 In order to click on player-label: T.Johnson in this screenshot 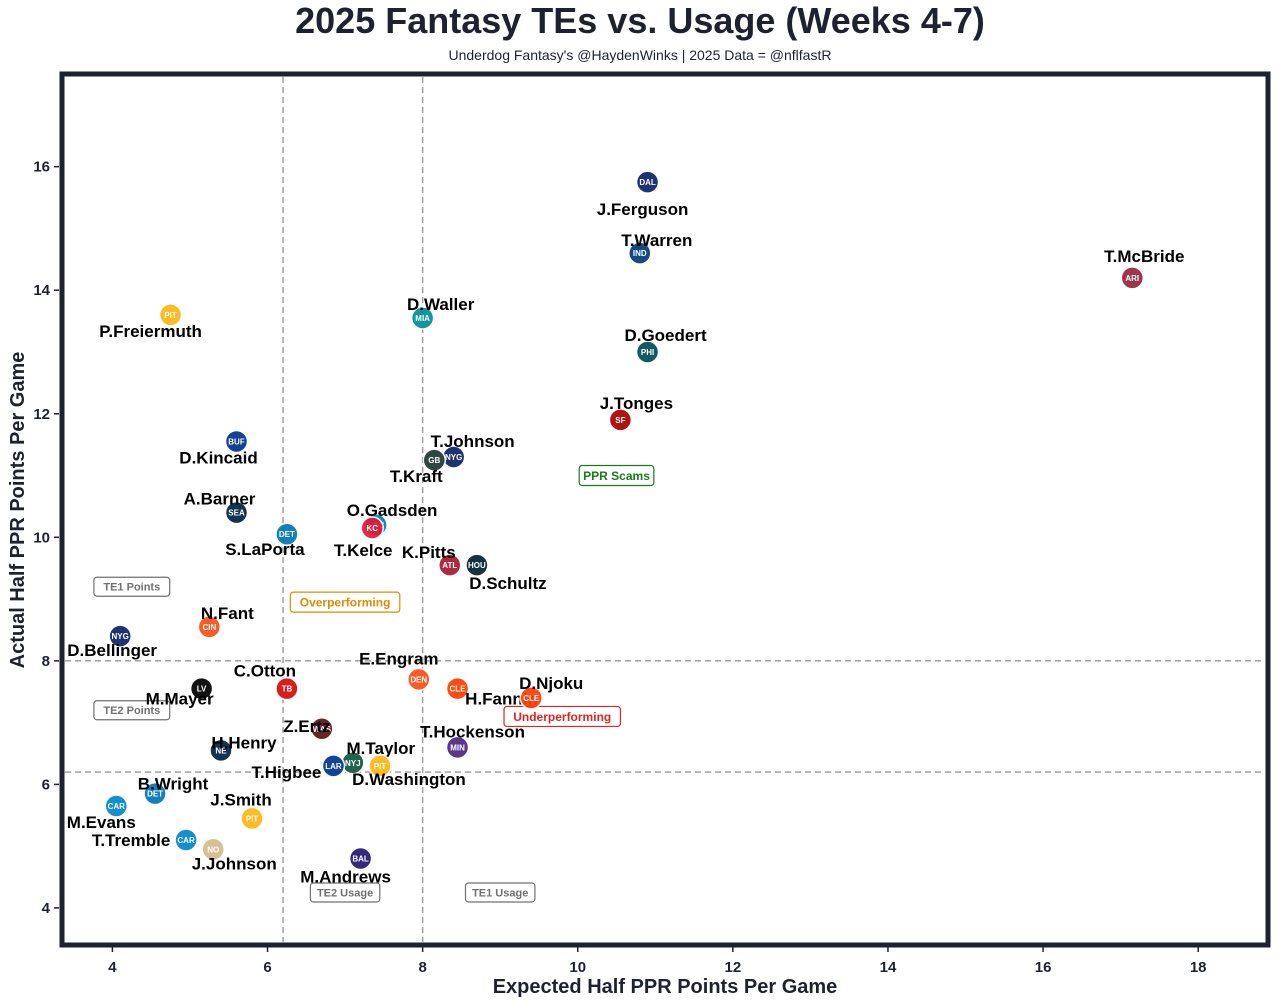, I will do `click(473, 441)`.